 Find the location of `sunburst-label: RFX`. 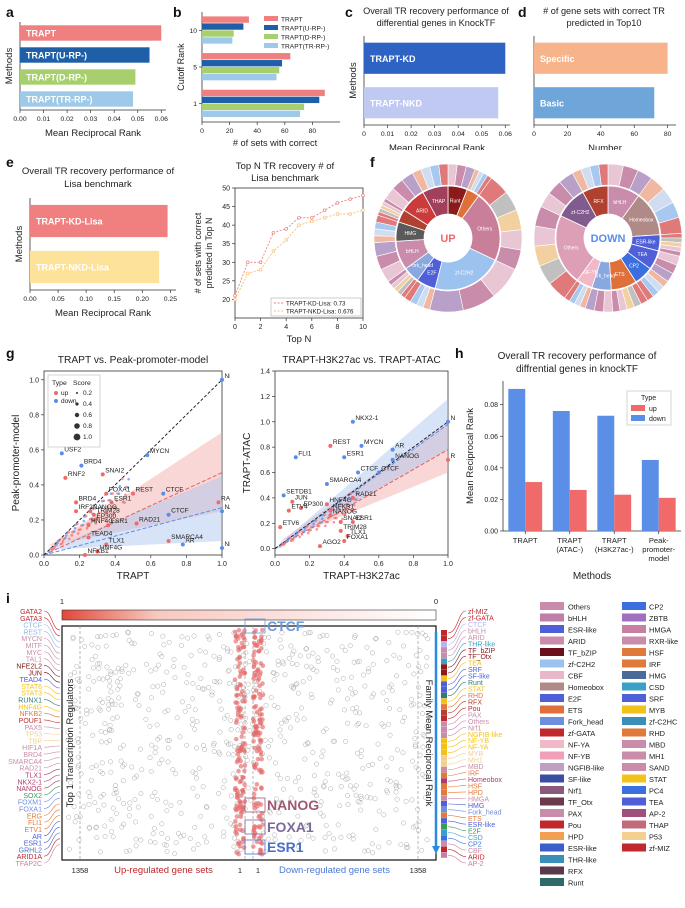

sunburst-label: RFX is located at coordinates (599, 202).